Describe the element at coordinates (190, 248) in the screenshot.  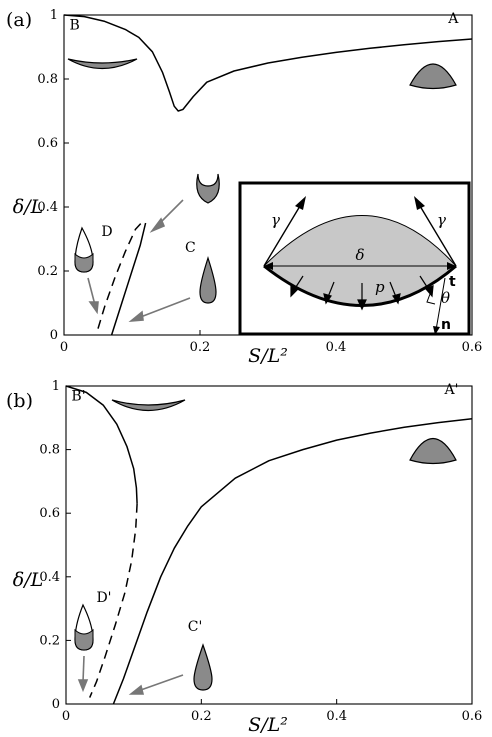
I see `panel-a-label-C: C` at that location.